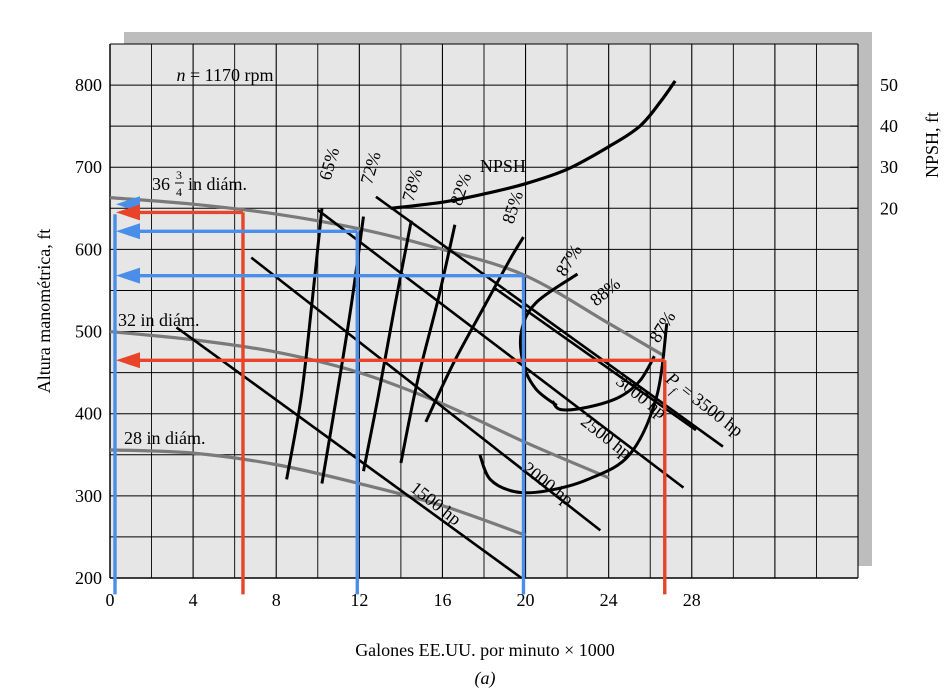 This screenshot has height=700, width=952. I want to click on y2-axis-label: NPSH, ft, so click(932, 145).